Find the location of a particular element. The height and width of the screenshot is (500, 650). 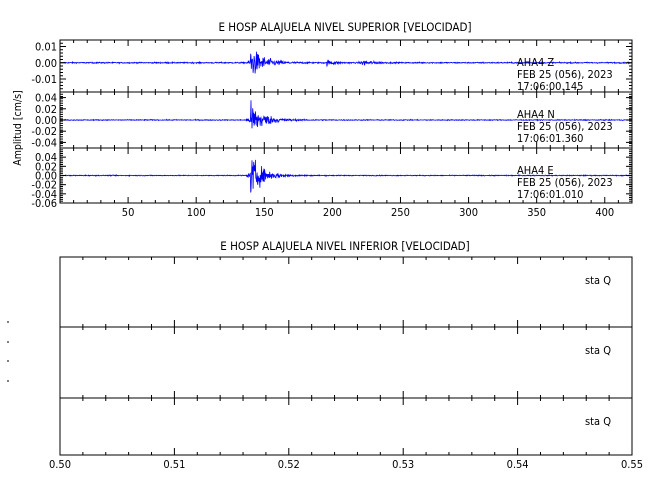

x-tick-label: 50 is located at coordinates (128, 212).